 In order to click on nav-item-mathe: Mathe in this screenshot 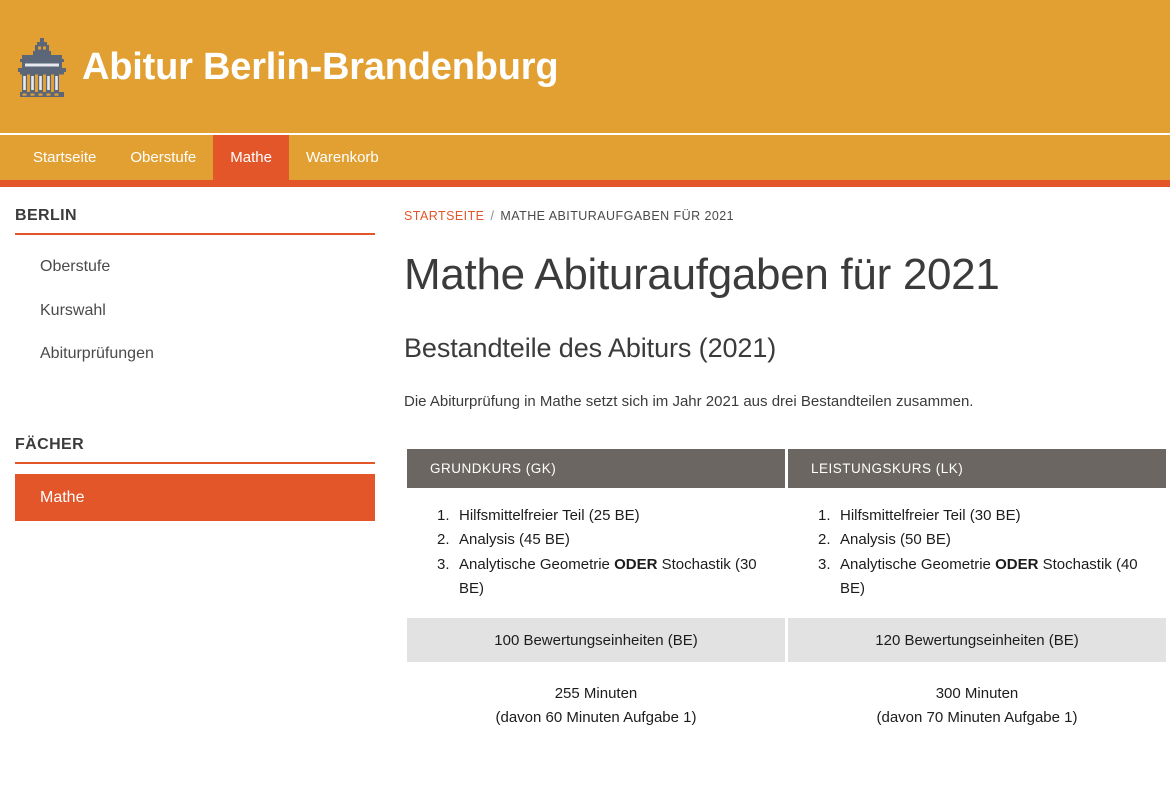, I will do `click(251, 157)`.